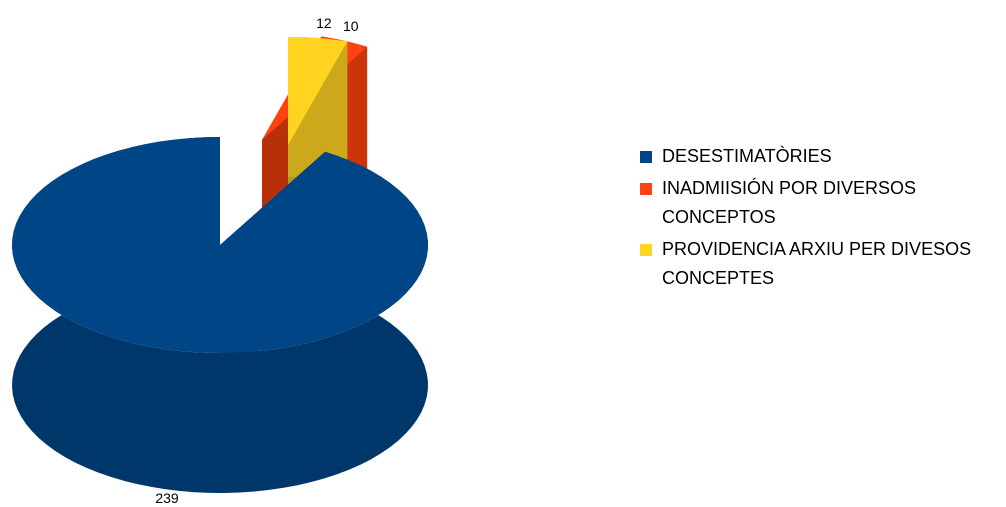  Describe the element at coordinates (789, 202) in the screenshot. I see `legend-label: INADMIISIÓN POR DIVERSOS CONCEPTOS` at that location.